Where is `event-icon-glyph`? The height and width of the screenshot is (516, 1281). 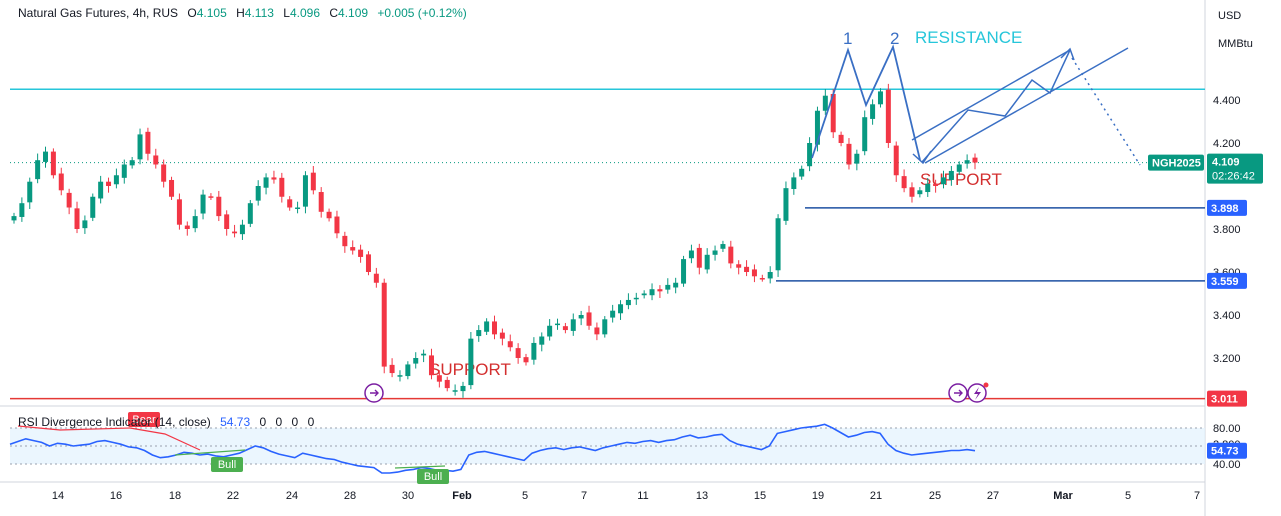
event-icon-glyph is located at coordinates (374, 393).